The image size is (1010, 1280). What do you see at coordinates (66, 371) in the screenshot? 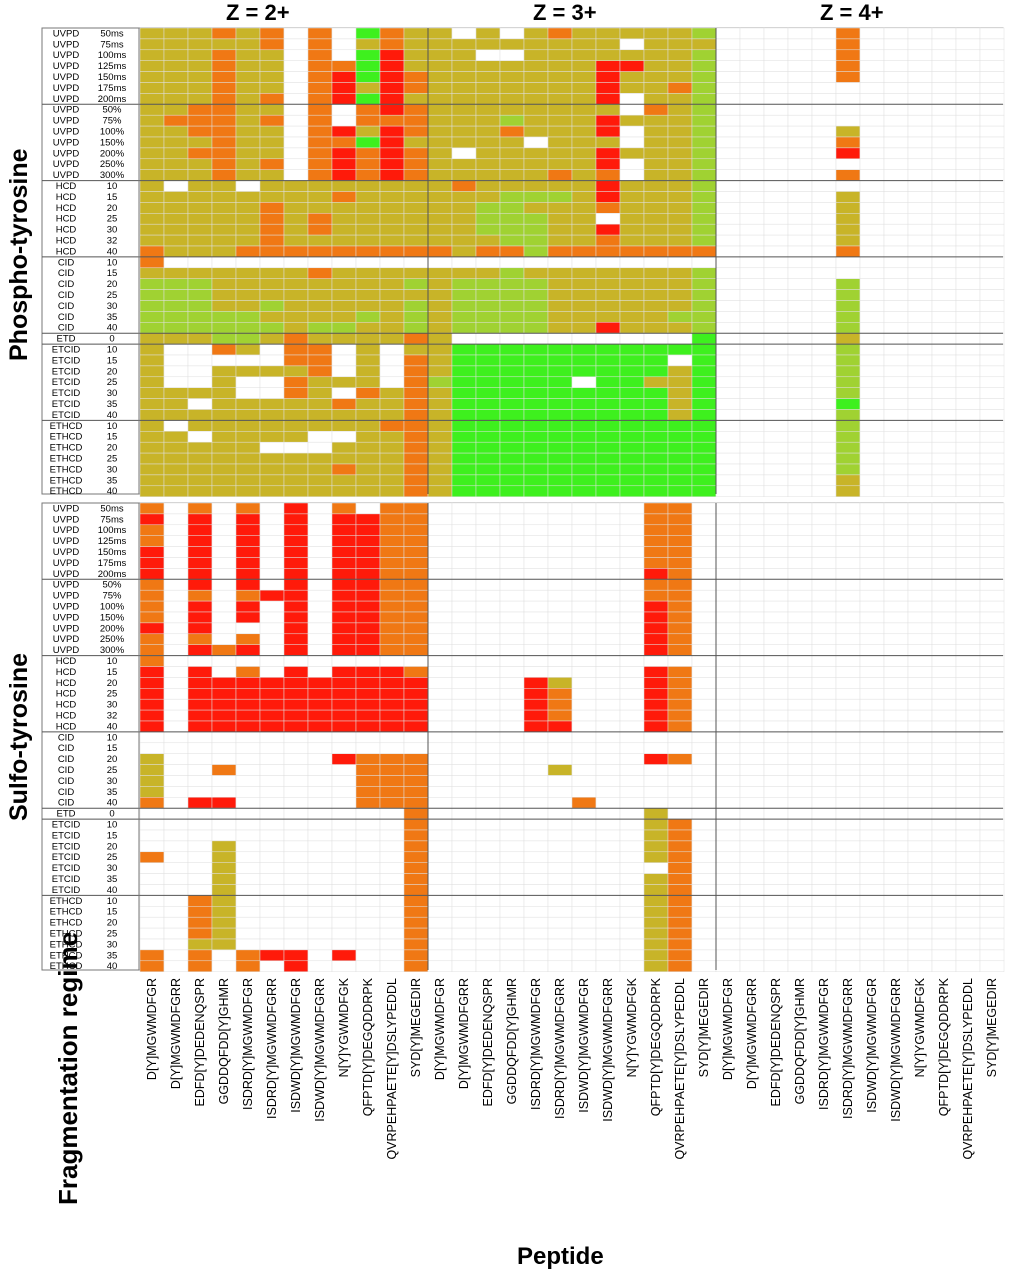
I see `row-method-label: ETCID` at bounding box center [66, 371].